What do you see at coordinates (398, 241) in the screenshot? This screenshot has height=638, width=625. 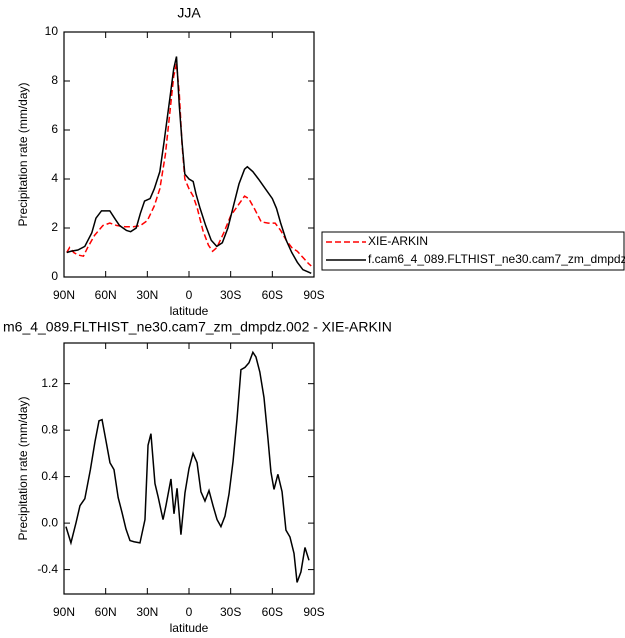 I see `legend-label: XIE-ARKIN` at bounding box center [398, 241].